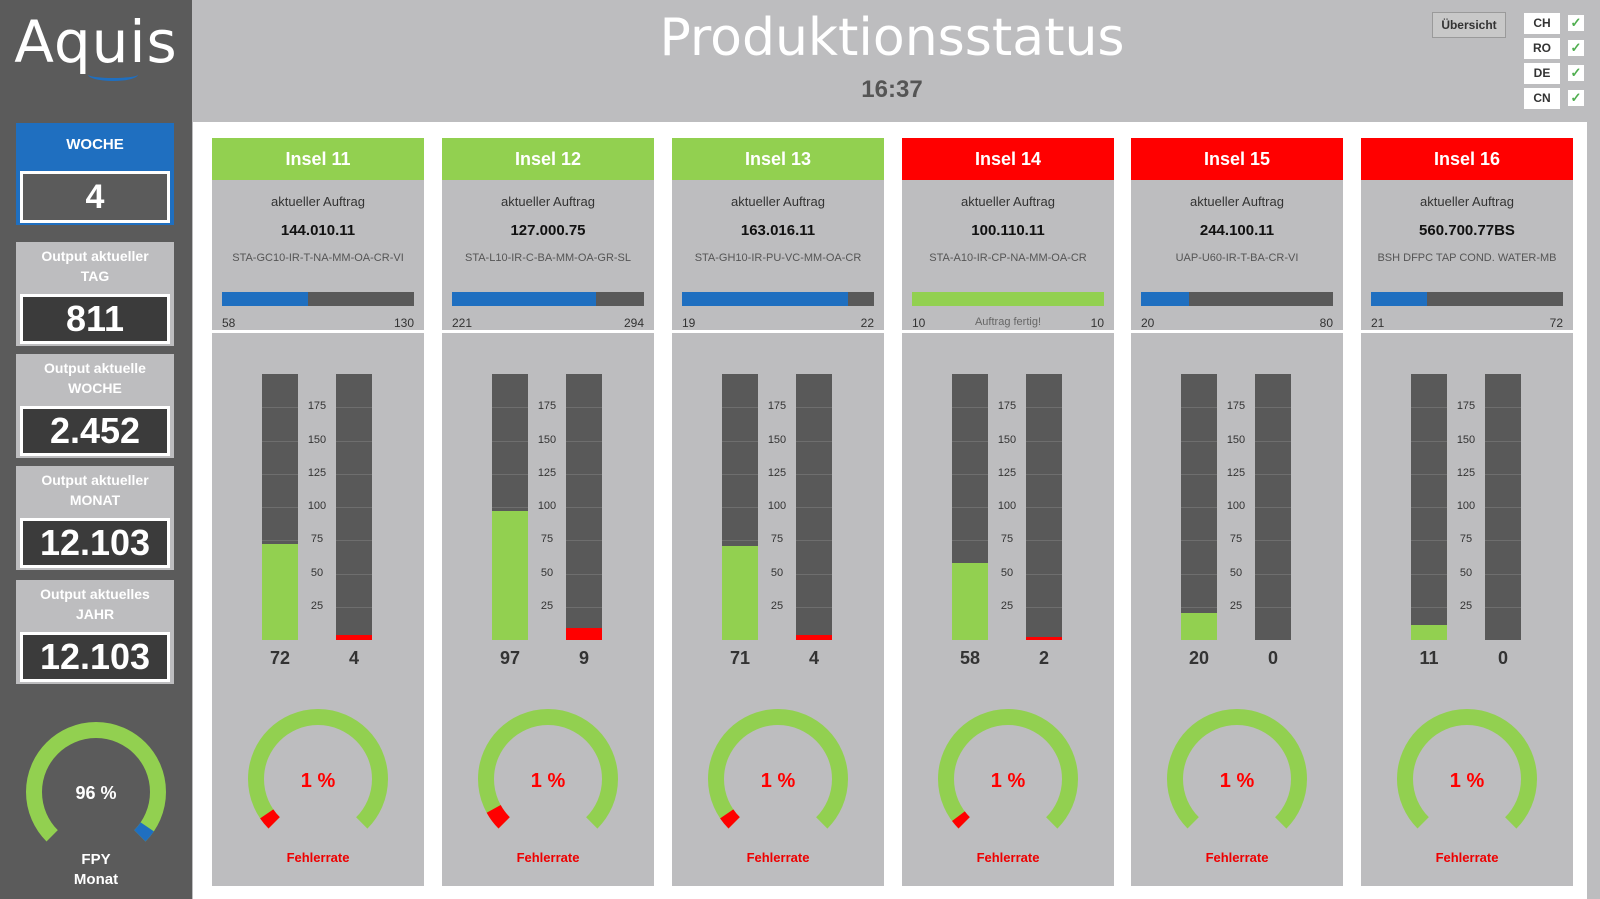 This screenshot has width=1600, height=899. Describe the element at coordinates (740, 658) in the screenshot. I see `ok-count-value: 71` at that location.